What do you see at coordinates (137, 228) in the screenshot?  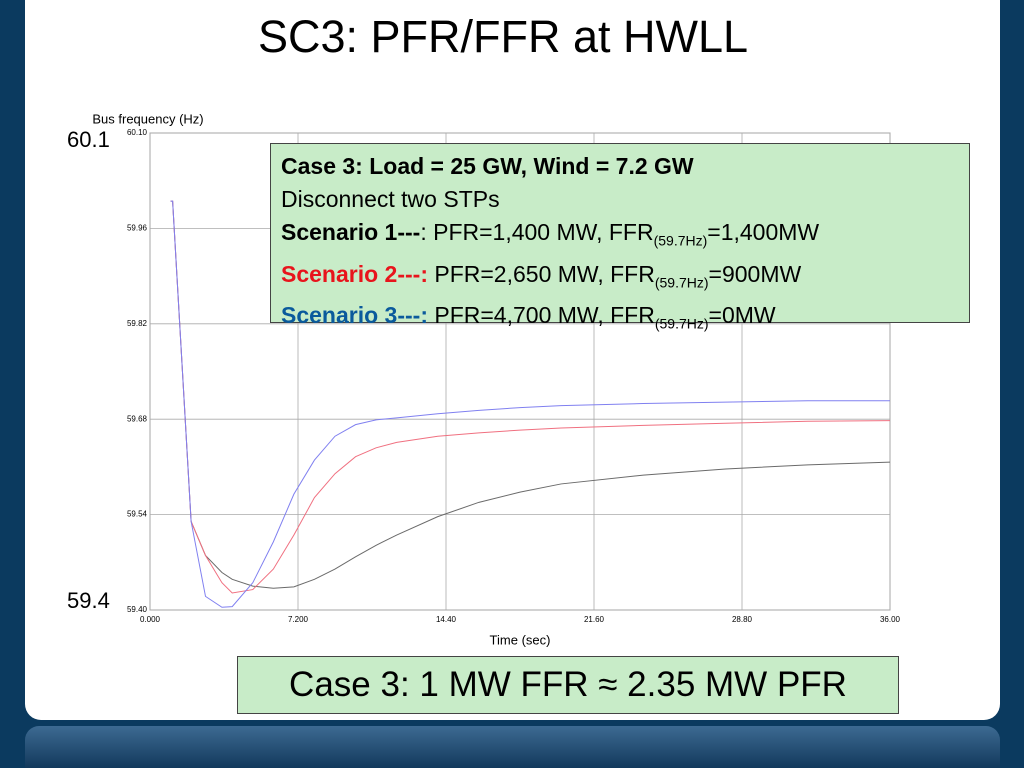 I see `y-tick-label: 59.96` at bounding box center [137, 228].